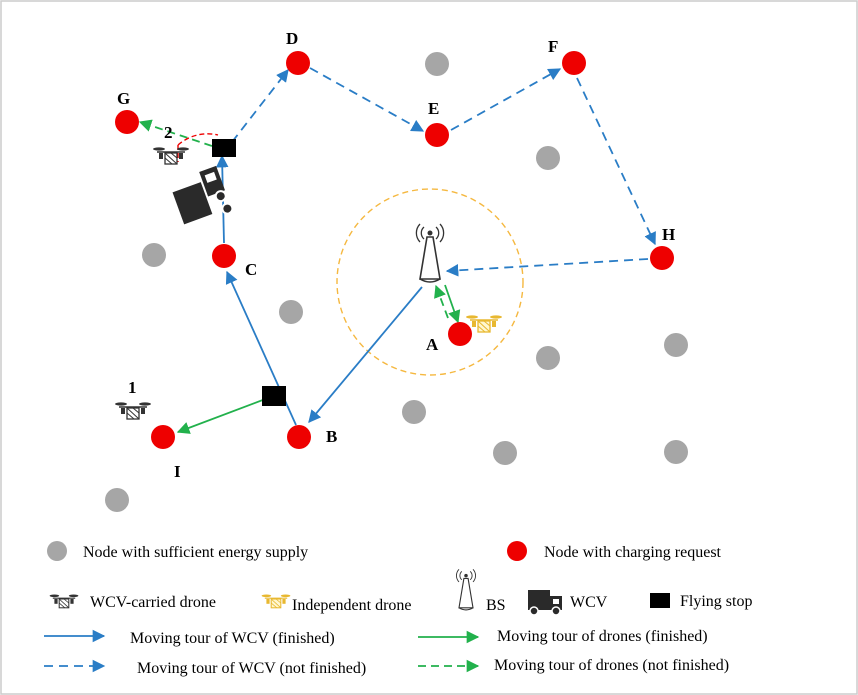 The height and width of the screenshot is (695, 858). I want to click on legend-bs-icon, so click(466, 589).